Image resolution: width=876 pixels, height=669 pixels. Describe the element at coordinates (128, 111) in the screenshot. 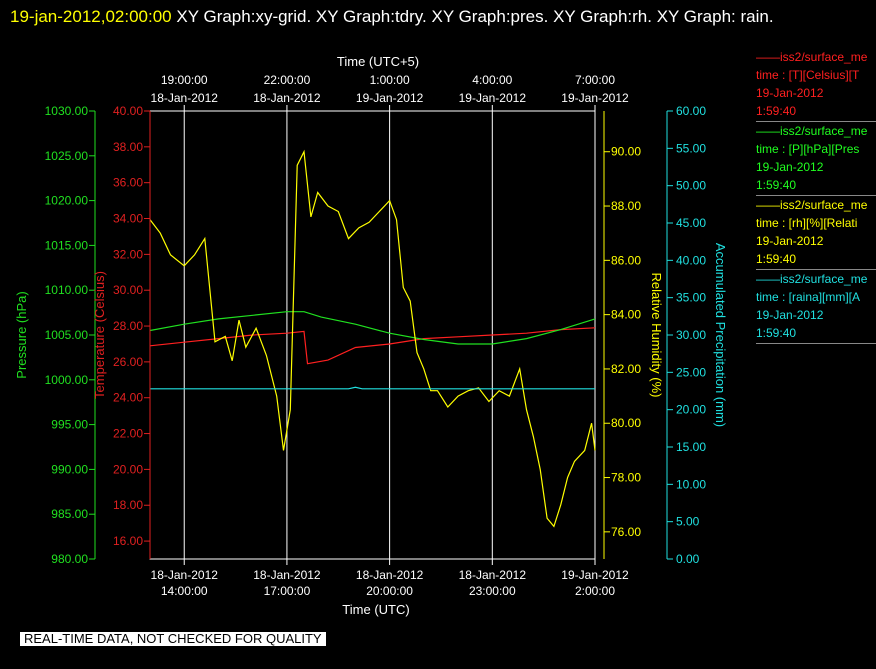

I see `temperature-tick-label: 40.00` at that location.